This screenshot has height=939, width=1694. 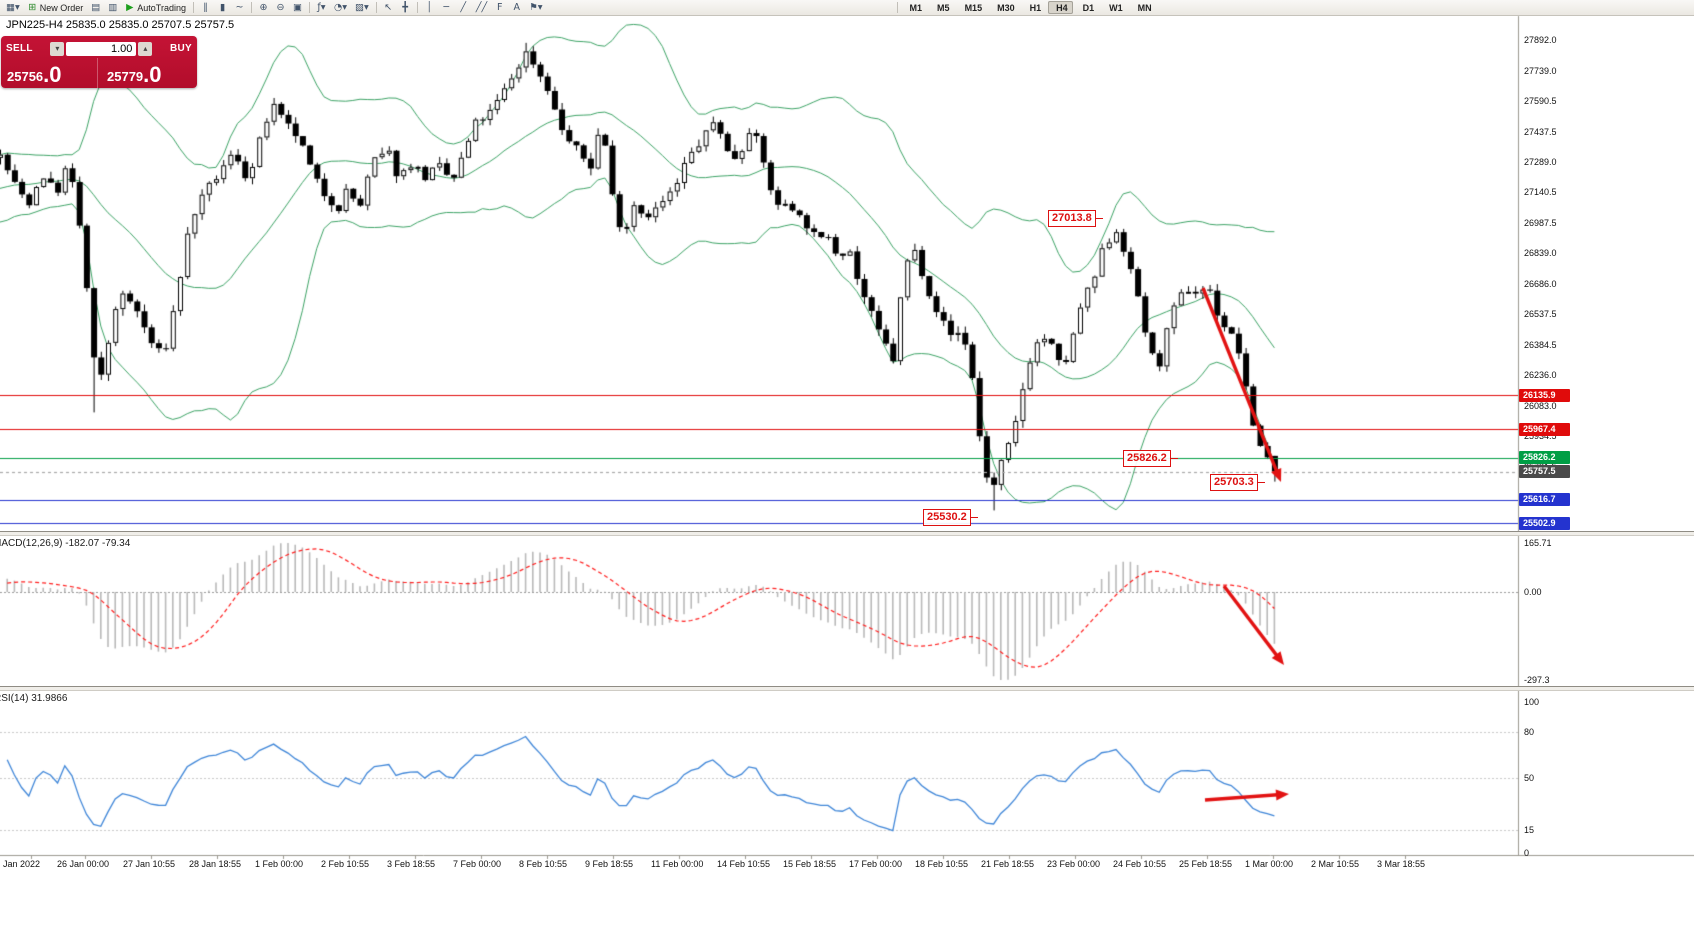 I want to click on timeframe-m5-button: M5, so click(x=942, y=7).